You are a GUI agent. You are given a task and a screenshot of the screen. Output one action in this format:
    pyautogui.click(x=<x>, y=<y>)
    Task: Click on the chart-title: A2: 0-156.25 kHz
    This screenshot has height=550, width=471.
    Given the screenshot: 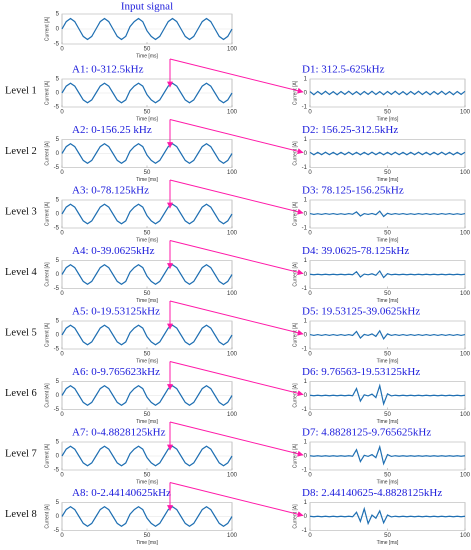 What is the action you would take?
    pyautogui.click(x=112, y=130)
    